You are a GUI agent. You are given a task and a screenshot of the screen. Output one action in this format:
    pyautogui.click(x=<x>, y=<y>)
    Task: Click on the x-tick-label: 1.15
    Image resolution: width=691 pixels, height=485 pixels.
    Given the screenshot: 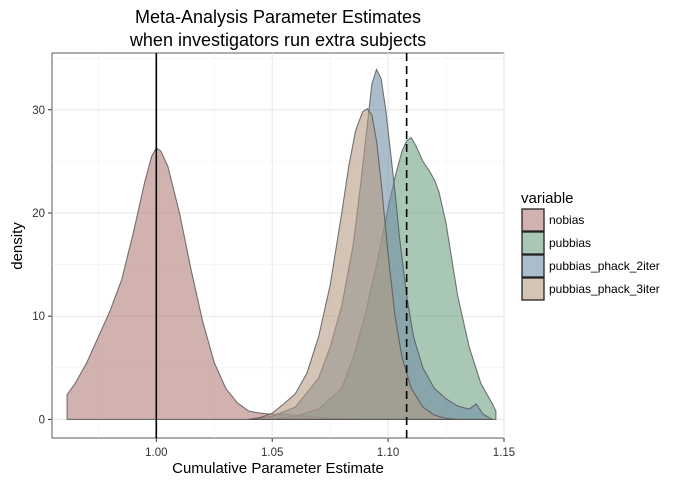 What is the action you would take?
    pyautogui.click(x=504, y=453)
    